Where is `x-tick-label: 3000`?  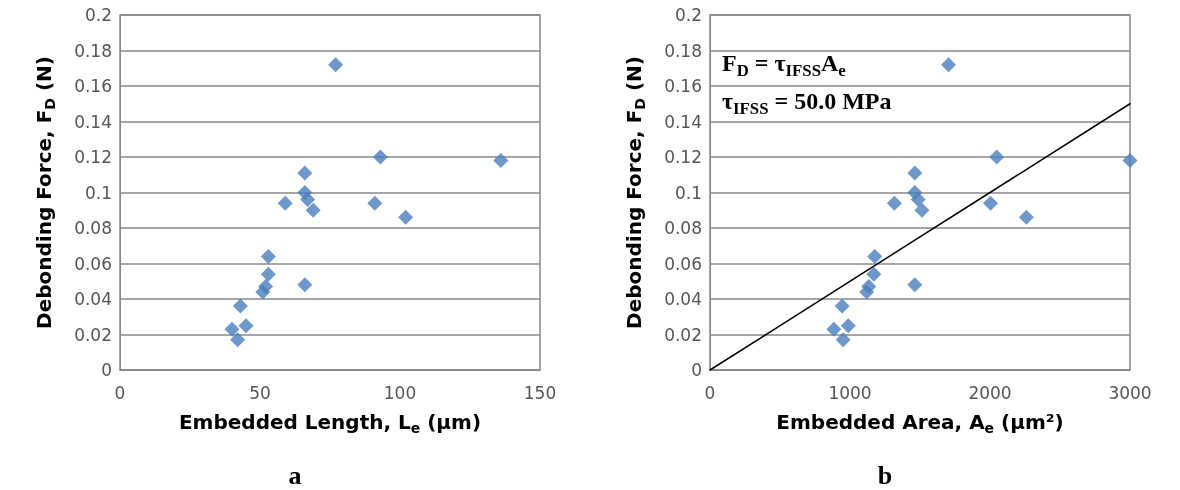 x-tick-label: 3000 is located at coordinates (1130, 392).